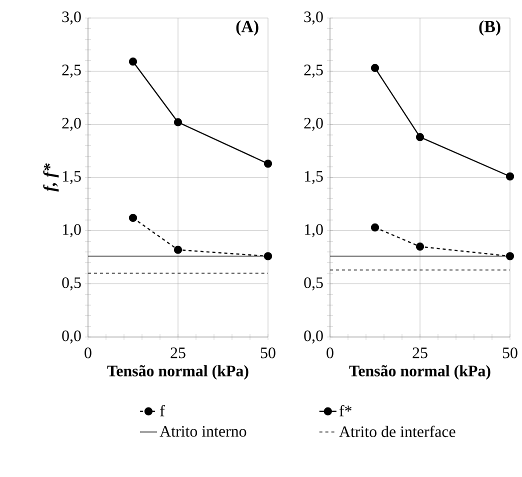 This screenshot has height=477, width=522. What do you see at coordinates (345, 410) in the screenshot?
I see `legend-label: f*` at bounding box center [345, 410].